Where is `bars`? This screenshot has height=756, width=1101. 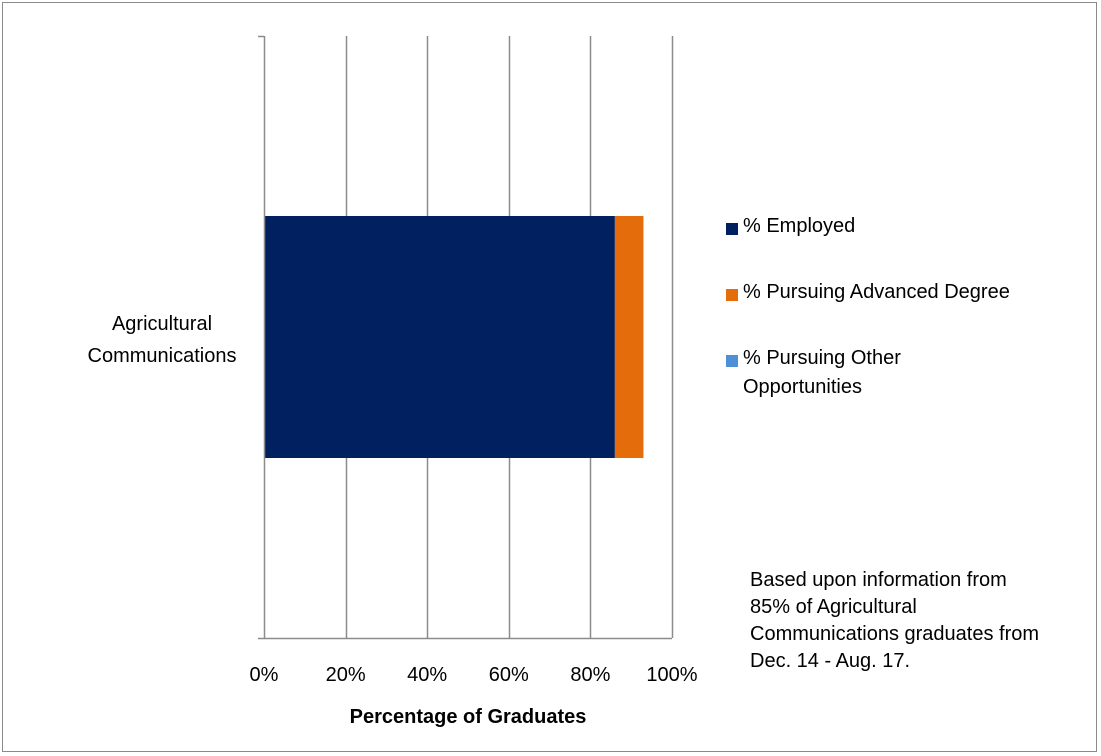
bars is located at coordinates (454, 337).